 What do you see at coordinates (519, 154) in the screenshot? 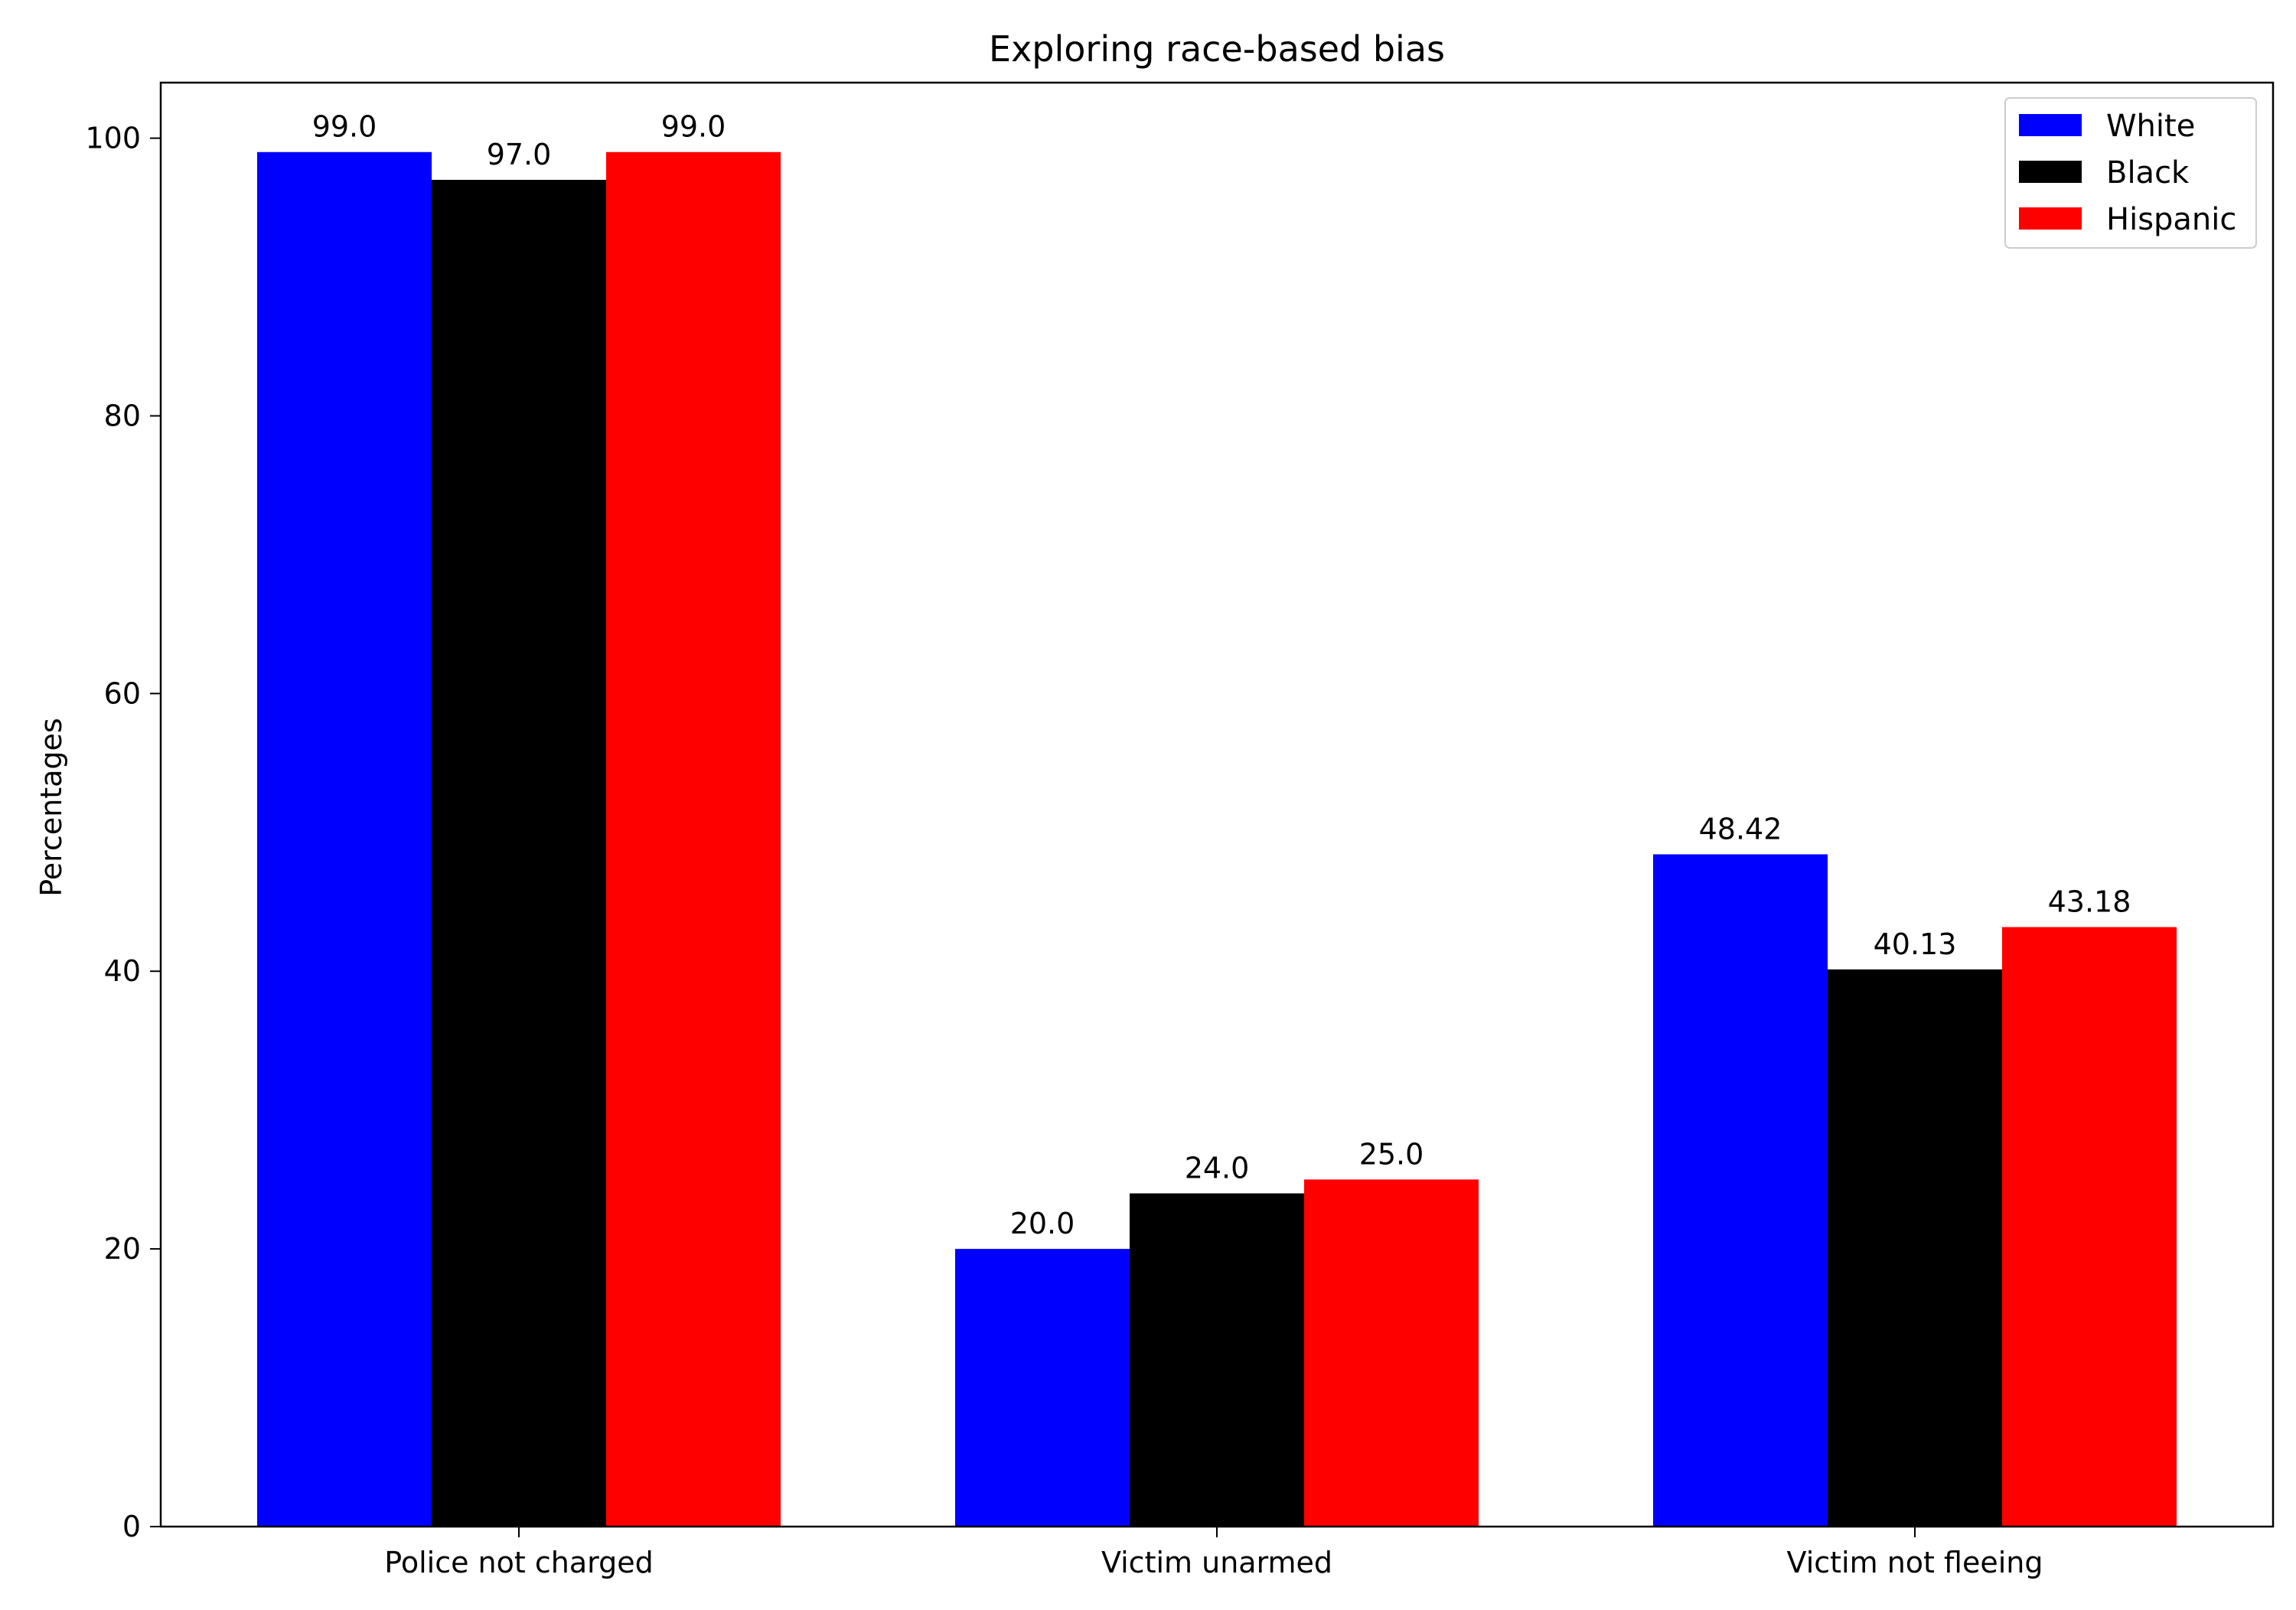
I see `data-label-black-police-not-charged: 97.0` at bounding box center [519, 154].